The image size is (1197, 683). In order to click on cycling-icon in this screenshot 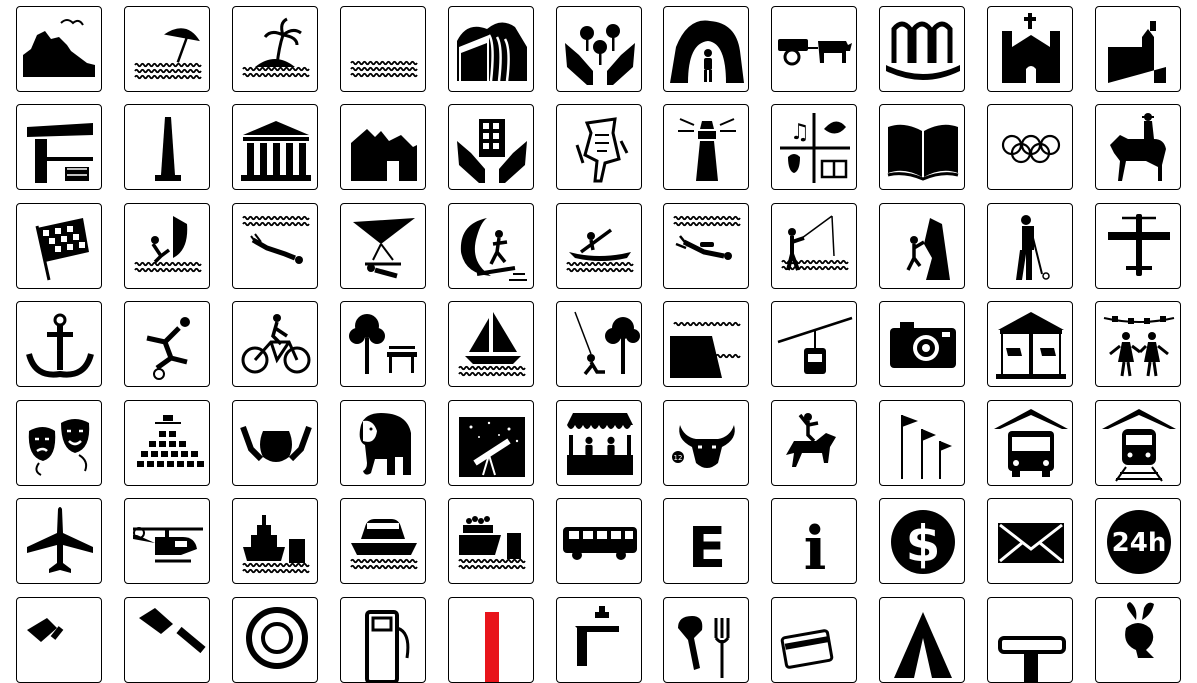, I will do `click(276, 344)`.